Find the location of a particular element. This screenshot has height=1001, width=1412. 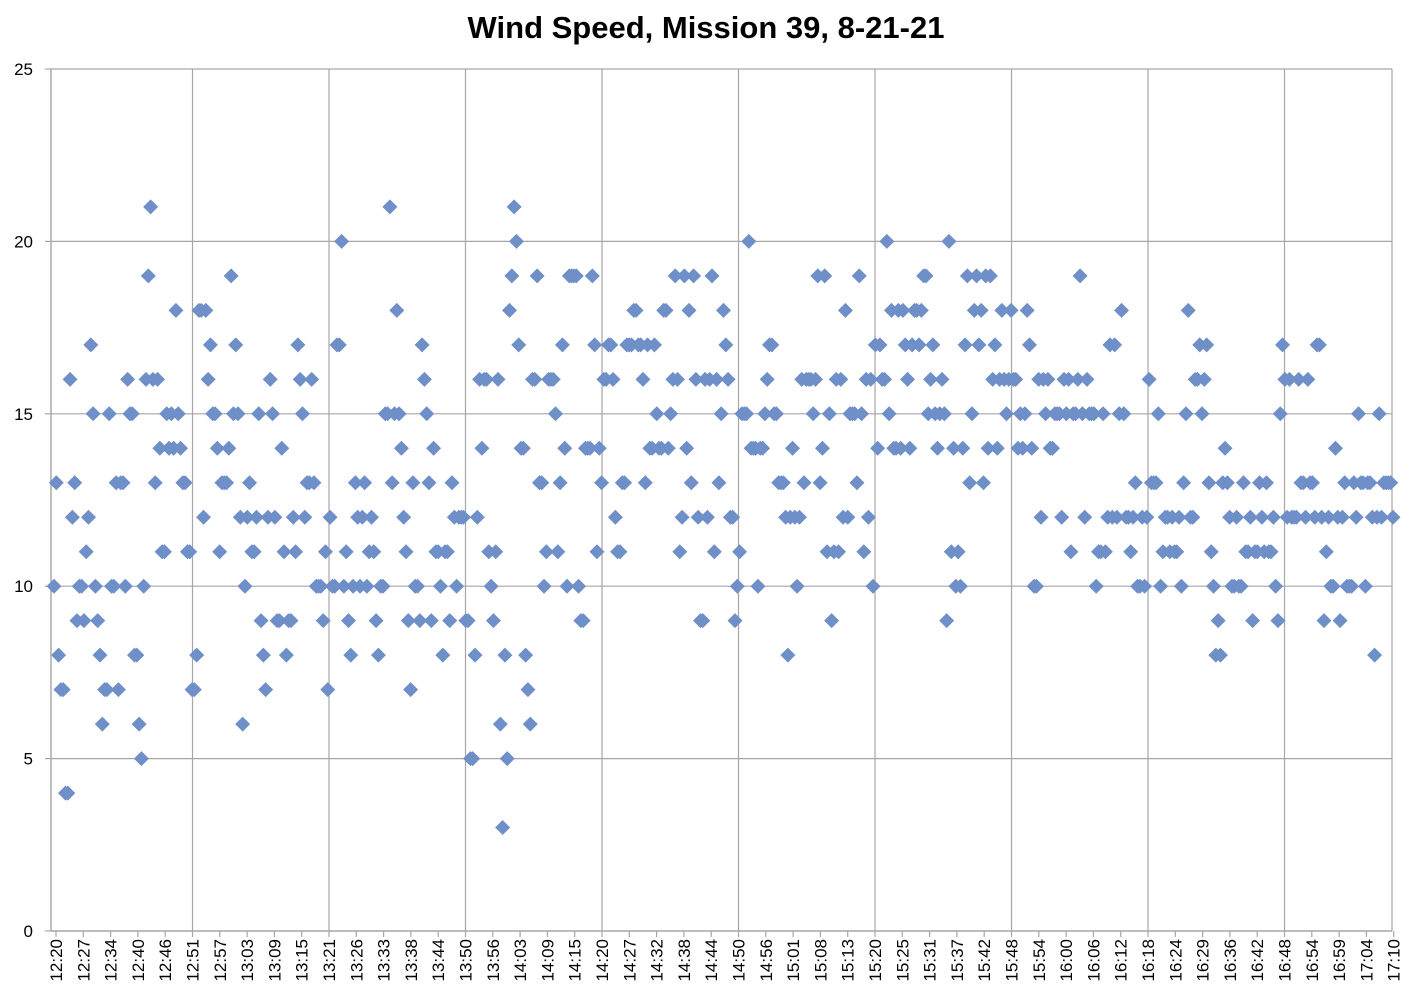

x-tick-label: 14:44 is located at coordinates (711, 960).